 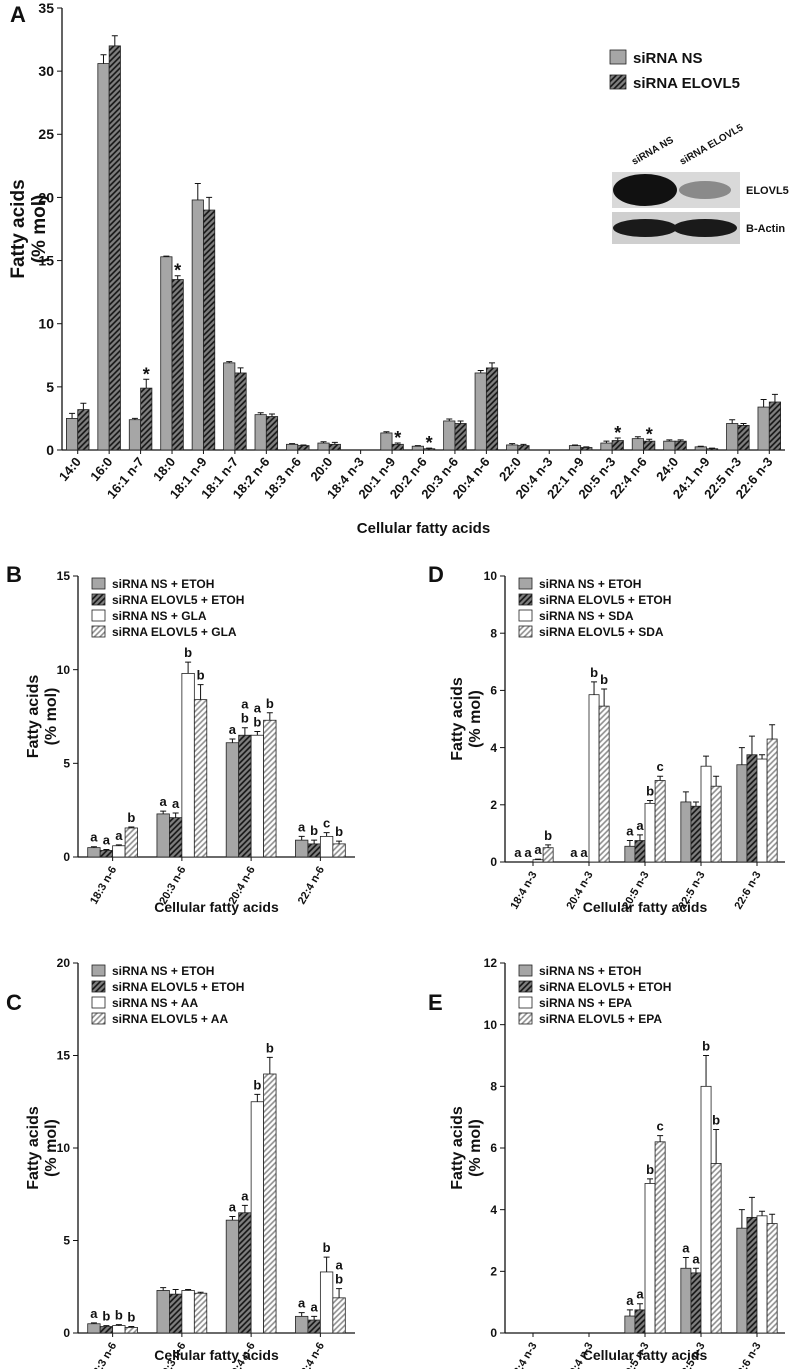 I want to click on y-tick-label: 25, so click(x=46, y=134).